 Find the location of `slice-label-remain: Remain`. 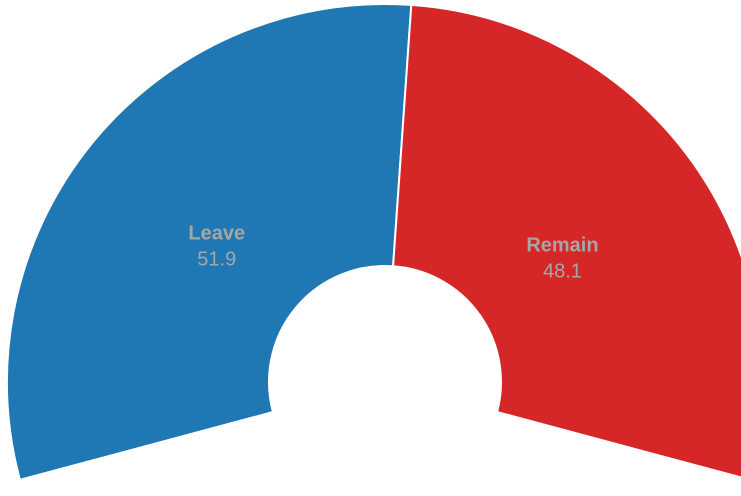

slice-label-remain: Remain is located at coordinates (562, 245).